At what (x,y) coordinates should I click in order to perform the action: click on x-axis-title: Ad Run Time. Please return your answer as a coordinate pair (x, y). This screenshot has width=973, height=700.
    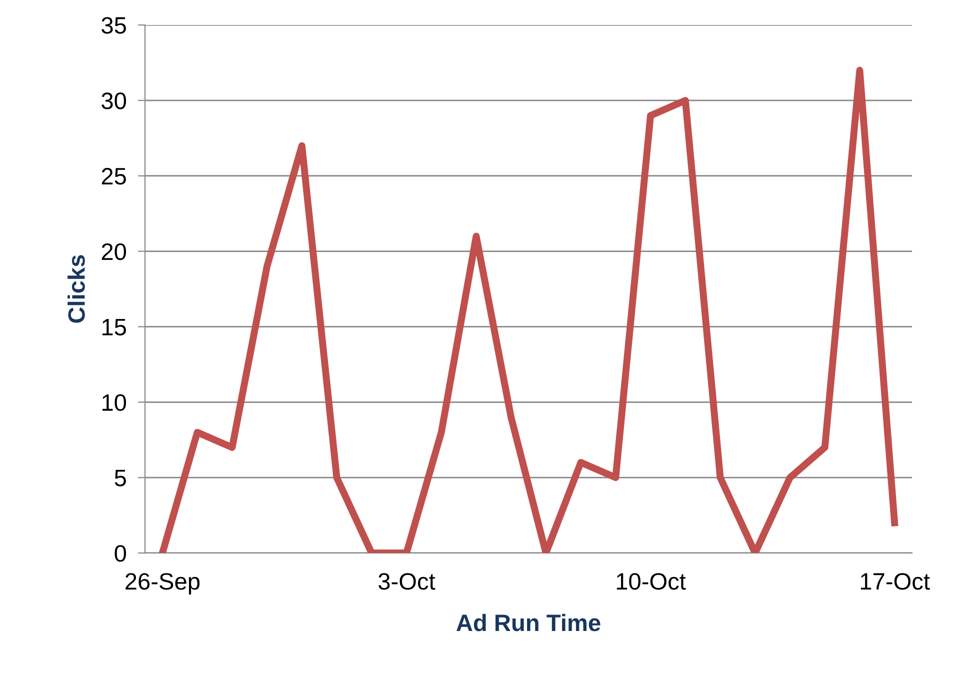
    Looking at the image, I should click on (528, 623).